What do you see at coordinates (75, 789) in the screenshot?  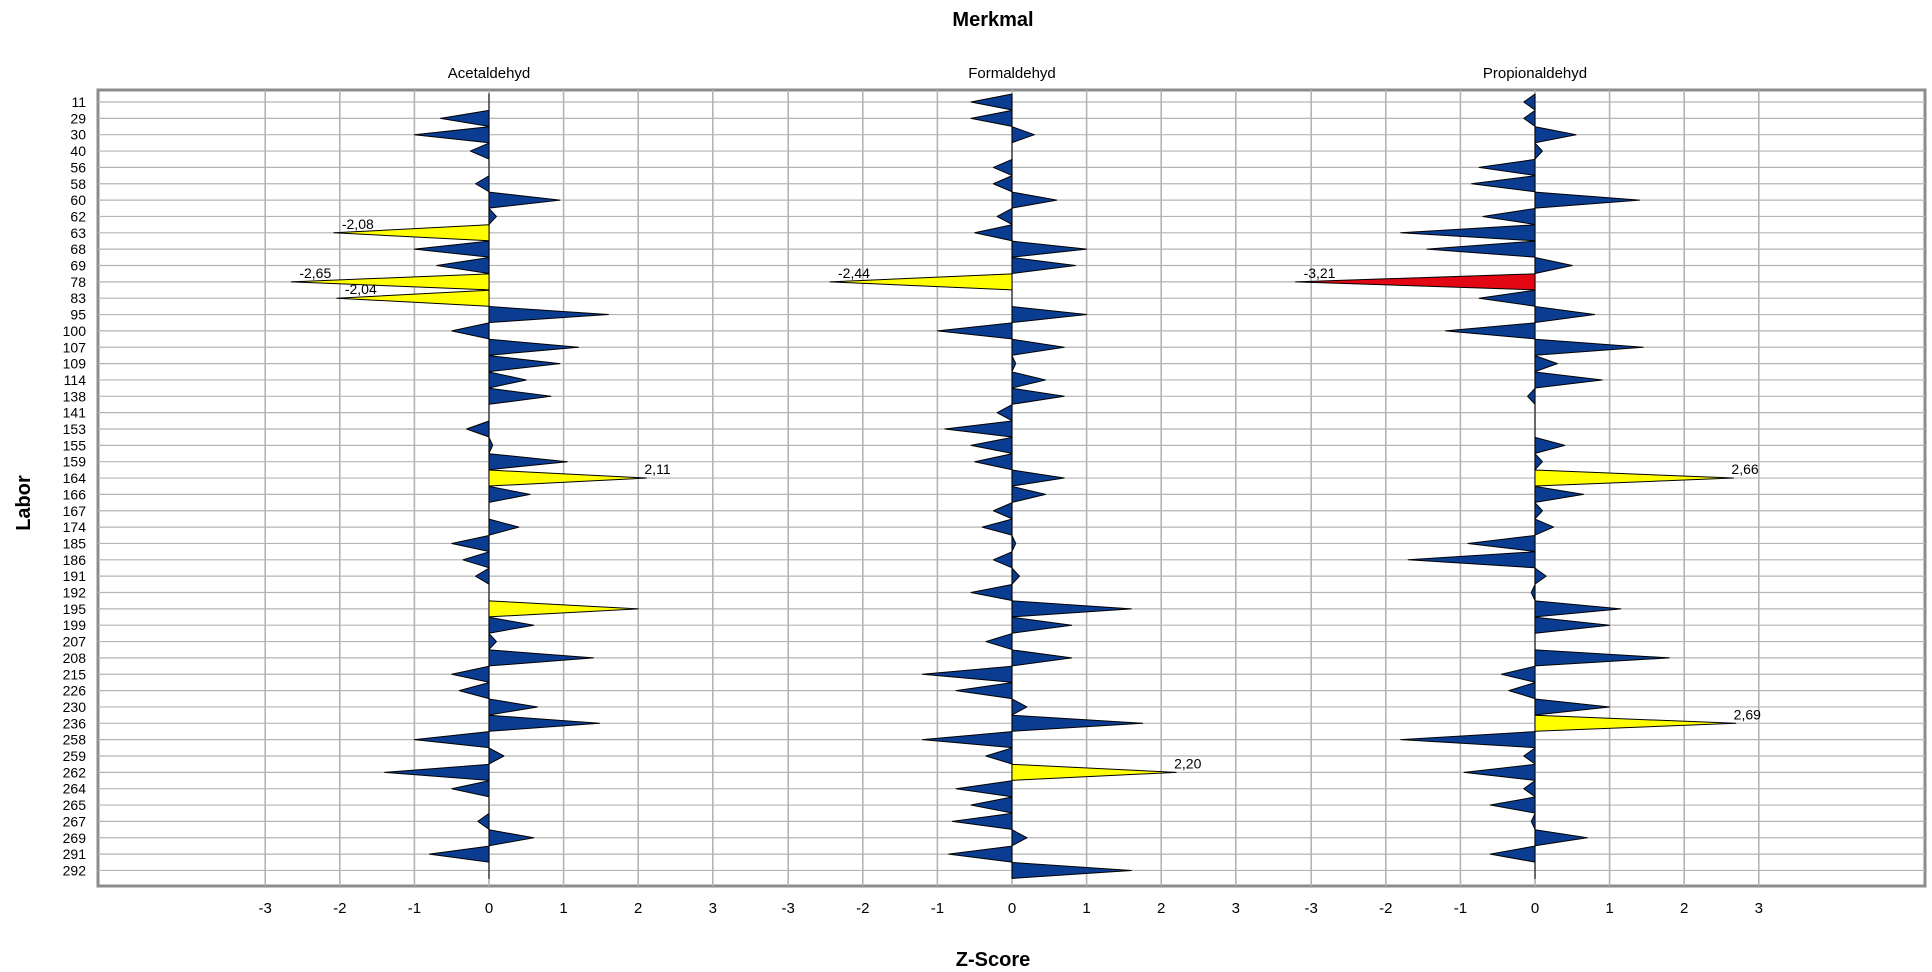 I see `y-tick-label: 264` at bounding box center [75, 789].